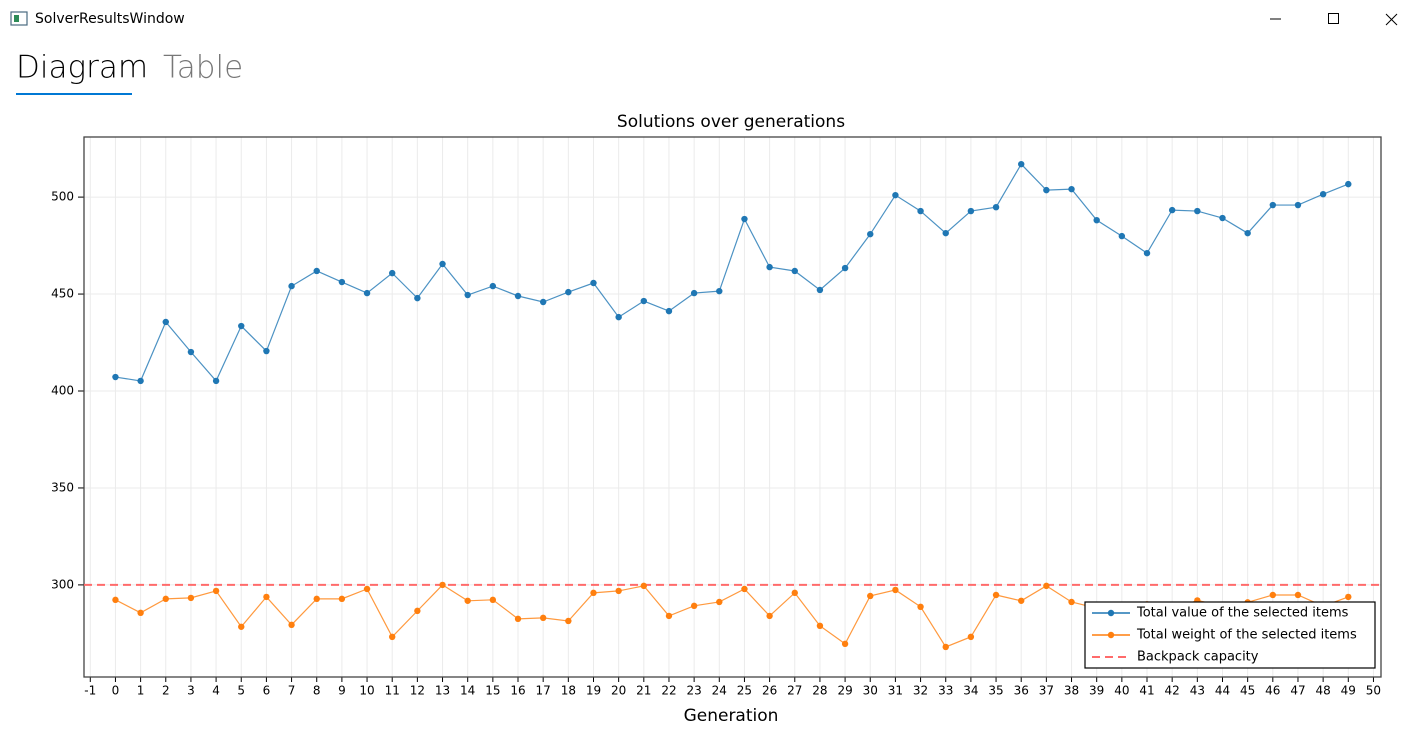 This screenshot has width=1423, height=742. I want to click on tab-table: Table, so click(203, 68).